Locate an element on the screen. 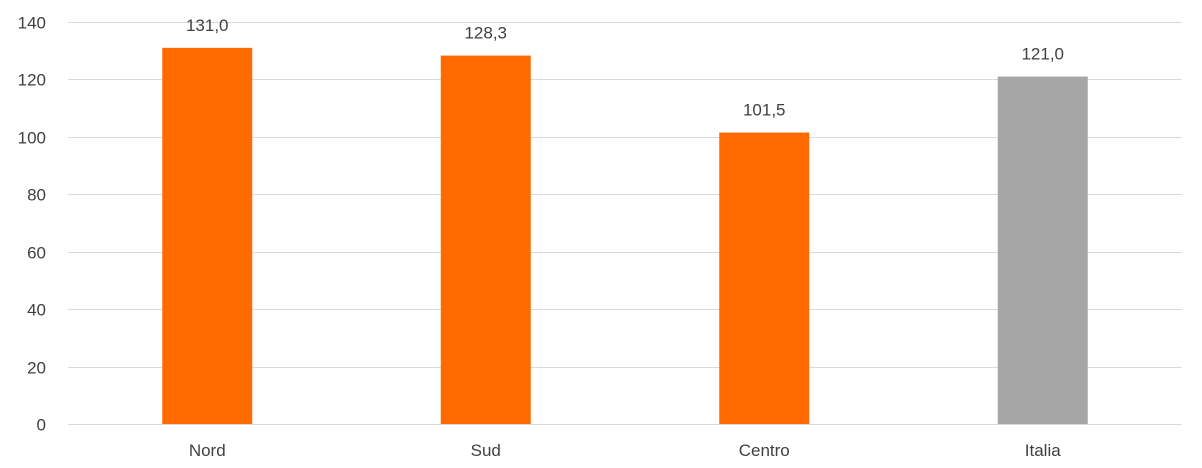 This screenshot has width=1202, height=468. y-axis-ticks: 0 20 40 60 80 100 120 140 is located at coordinates (32, 224).